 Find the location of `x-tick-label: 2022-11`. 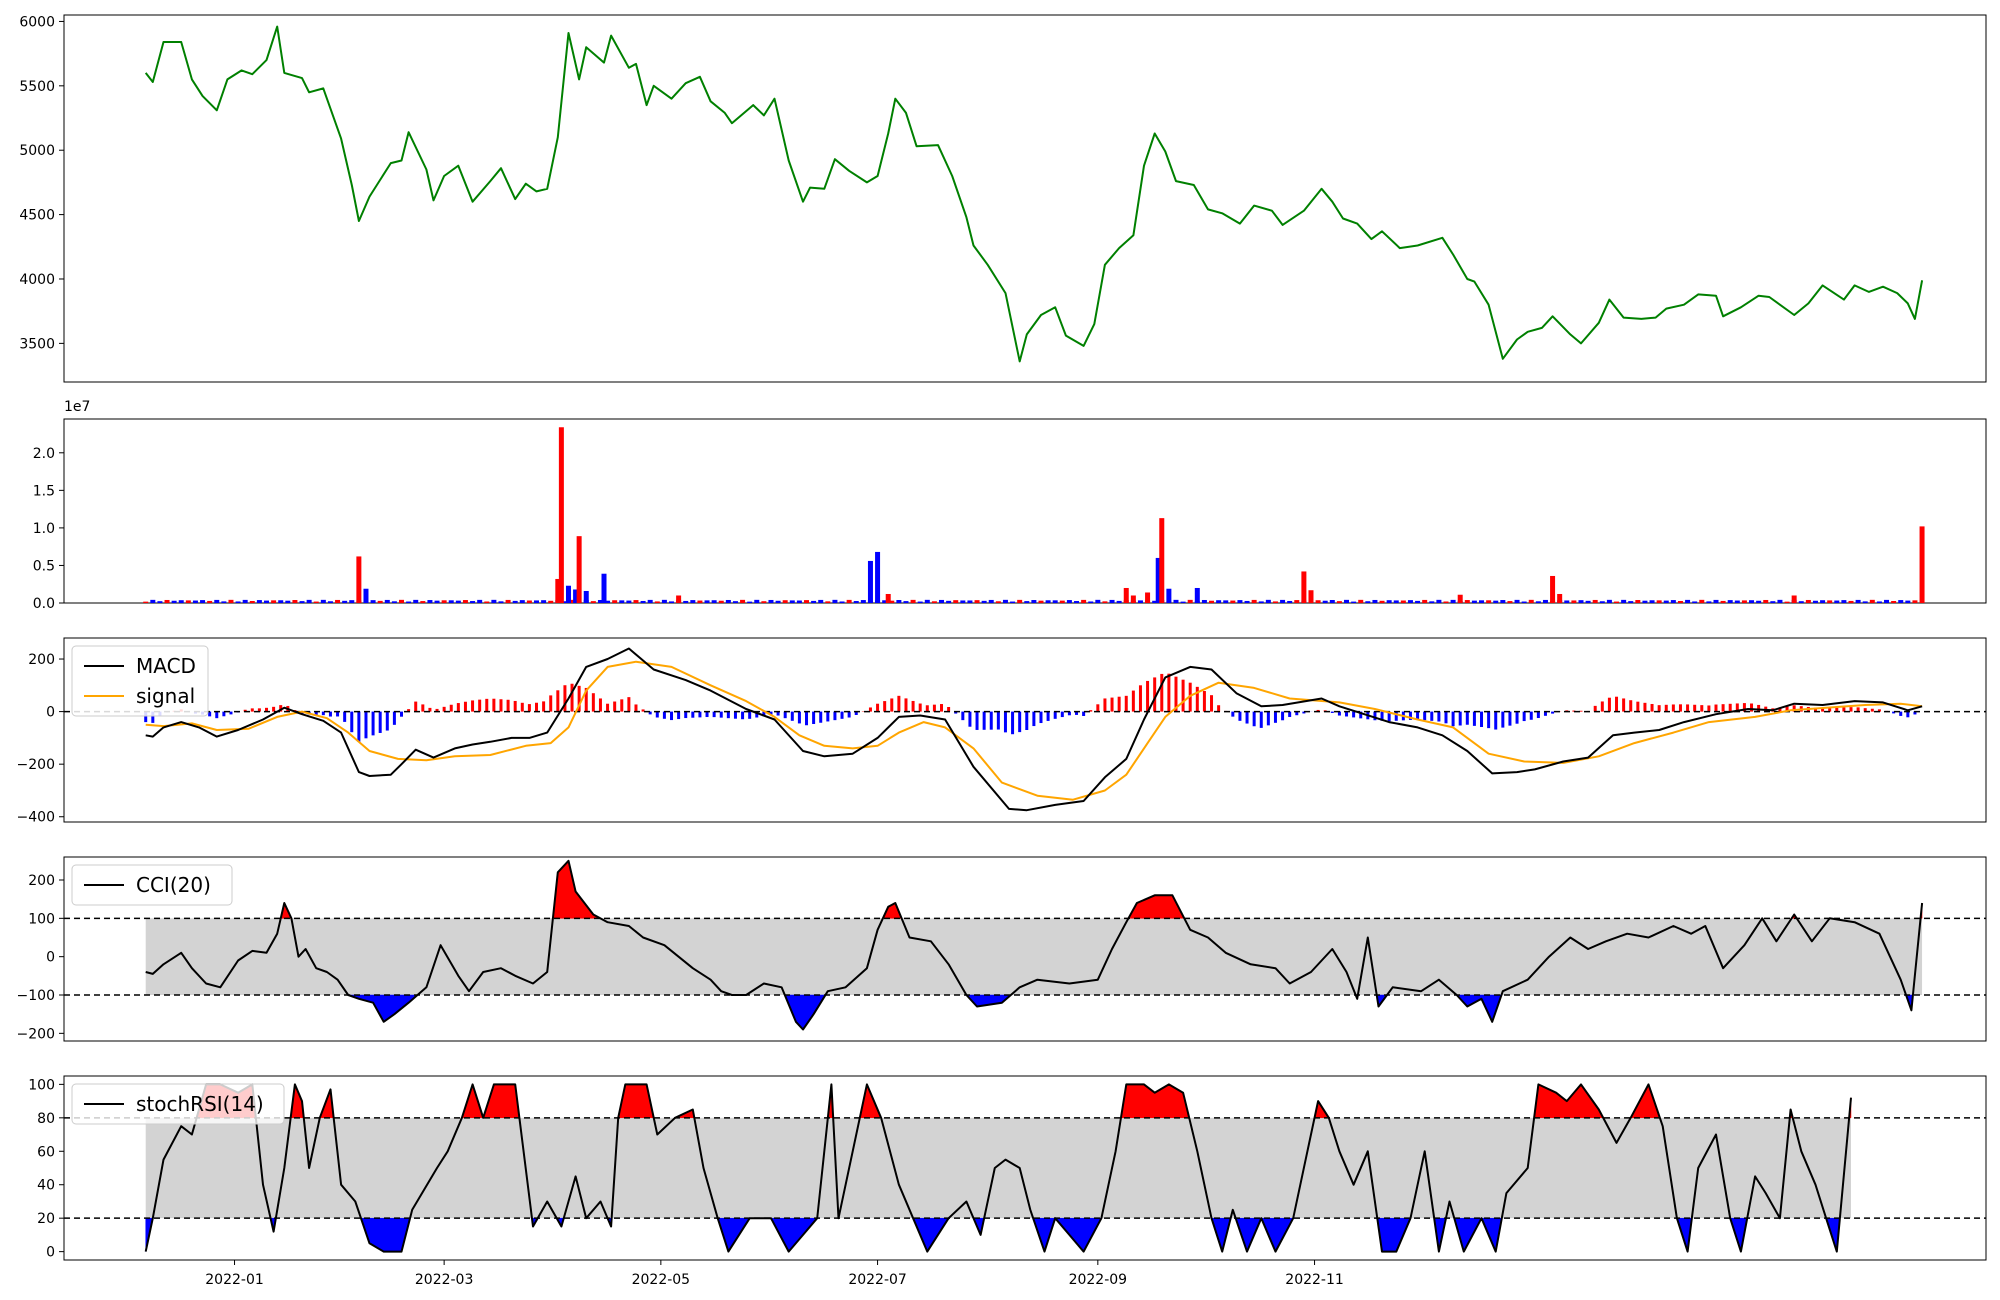

x-tick-label: 2022-11 is located at coordinates (1314, 1280).